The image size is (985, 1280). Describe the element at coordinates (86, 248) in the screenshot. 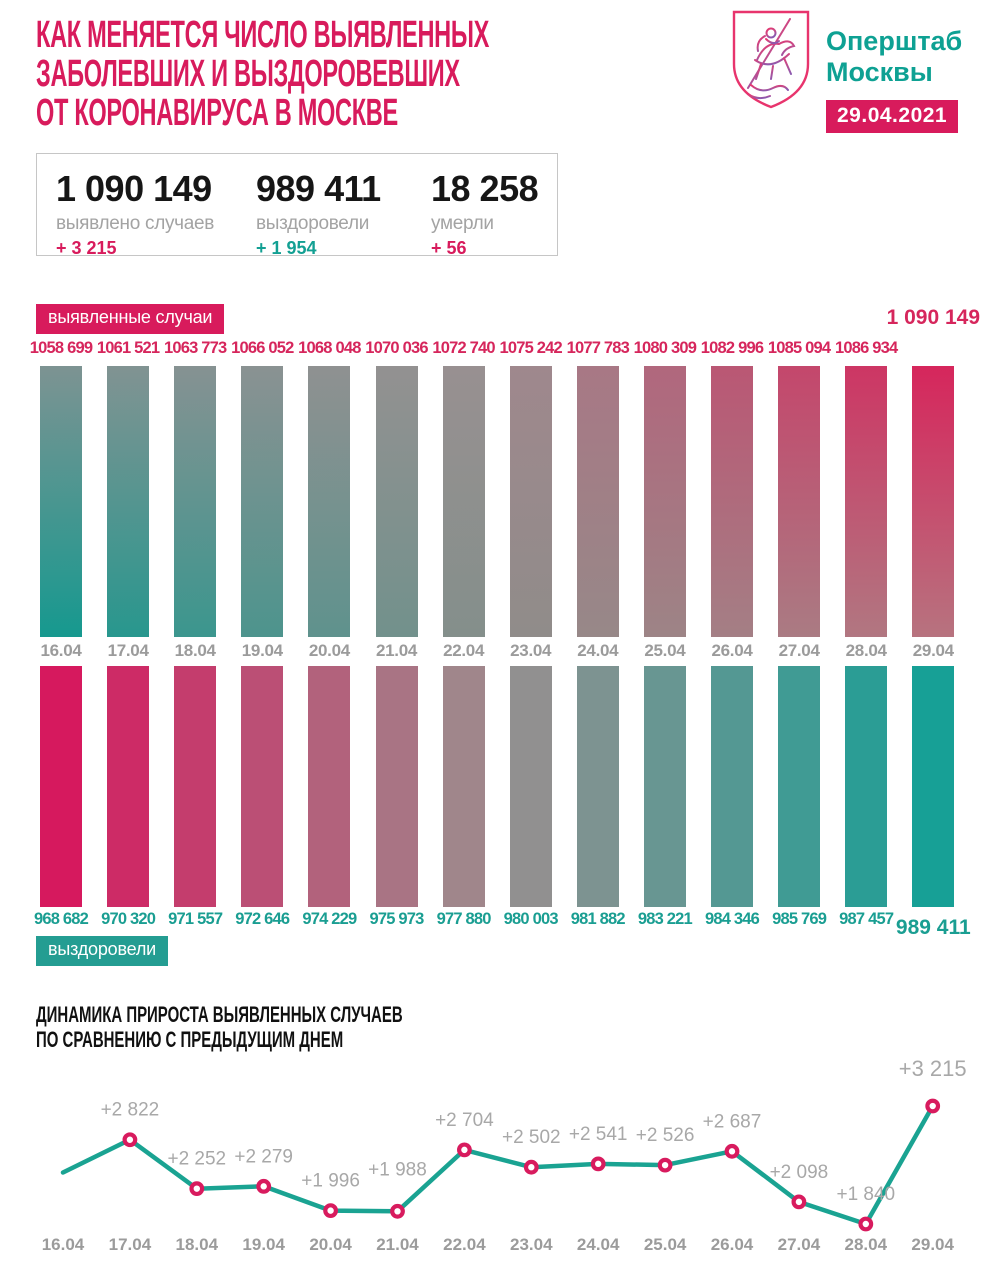

I see `cases-delta: + 3 215` at that location.